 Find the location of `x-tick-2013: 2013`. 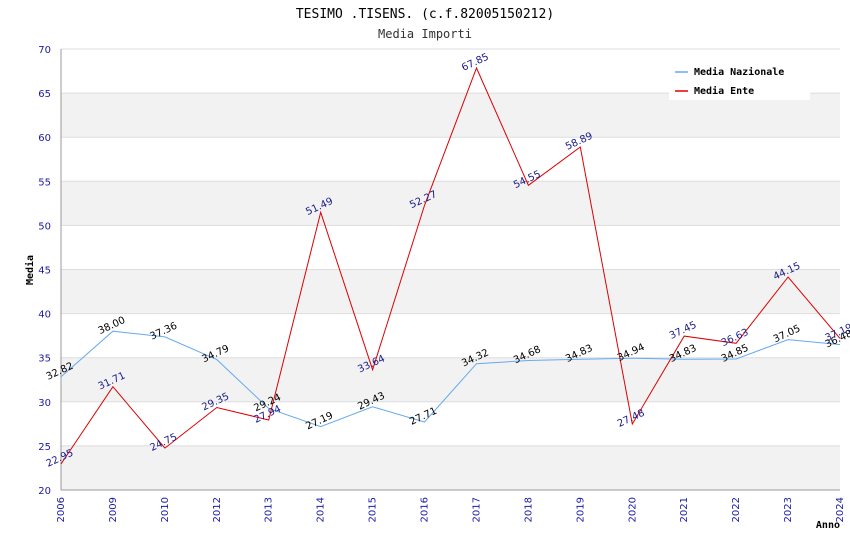

x-tick-2013: 2013 is located at coordinates (269, 509).